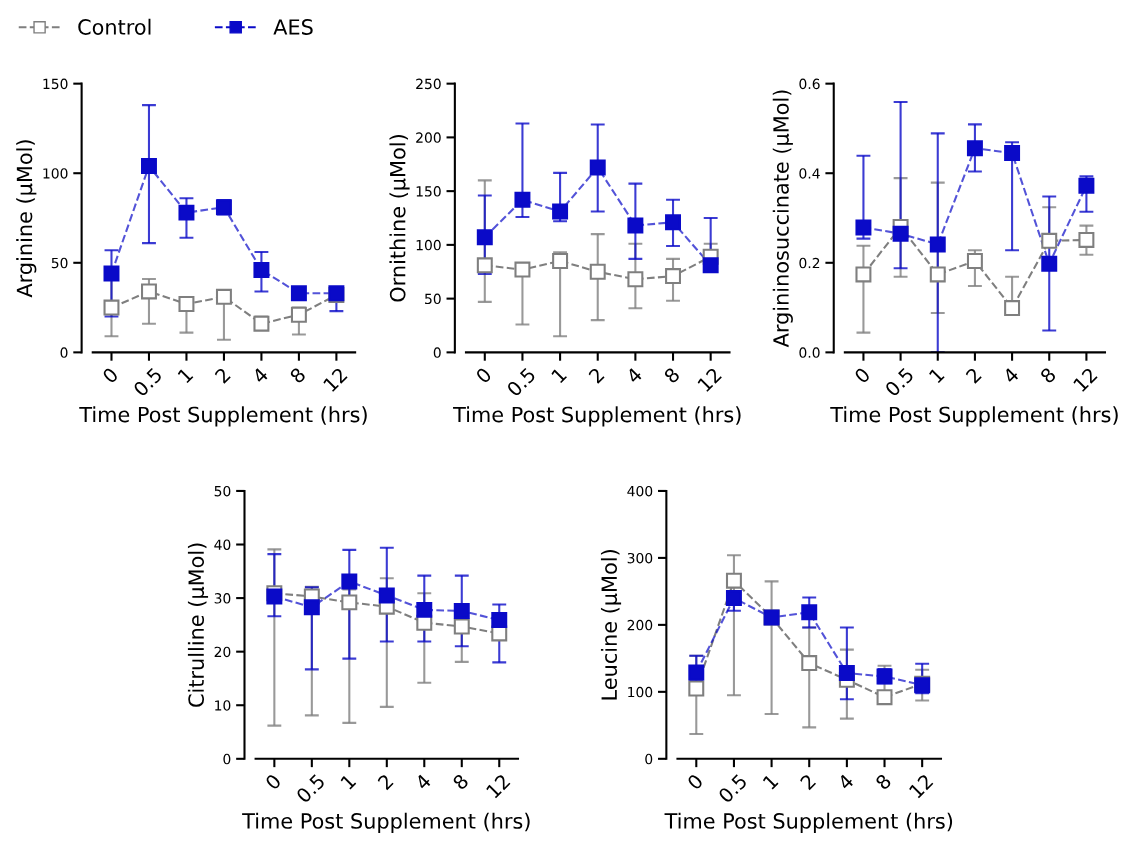 Image resolution: width=1131 pixels, height=845 pixels. I want to click on y-axis-title: Leucine (µMol), so click(611, 625).